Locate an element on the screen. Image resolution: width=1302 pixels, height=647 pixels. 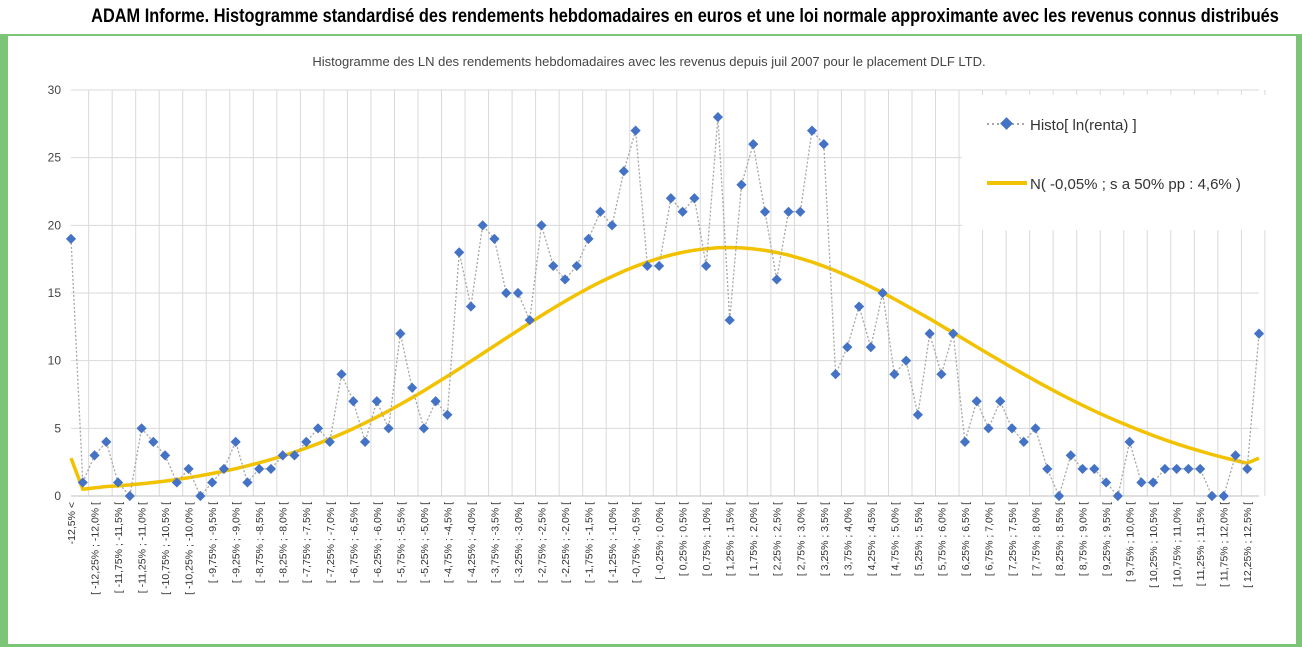
x-tick-label: [ 1,75% ; 2,0% [ is located at coordinates (754, 539).